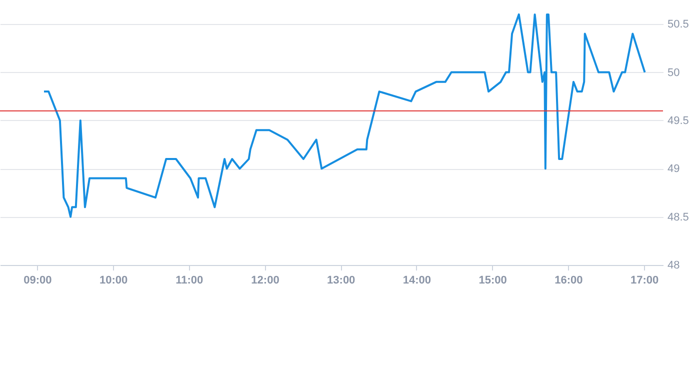 Image resolution: width=693 pixels, height=365 pixels. What do you see at coordinates (678, 120) in the screenshot?
I see `y-tick-label: 49.5` at bounding box center [678, 120].